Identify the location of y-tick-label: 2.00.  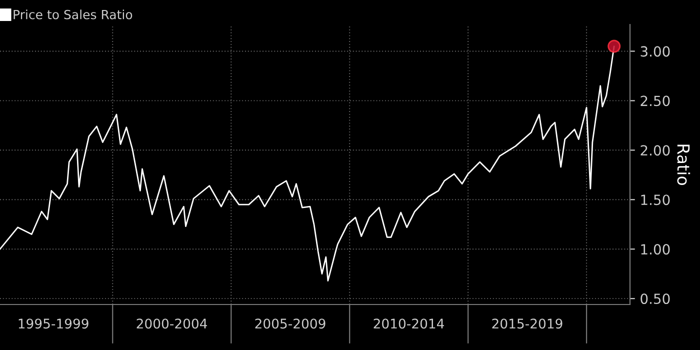
(655, 150).